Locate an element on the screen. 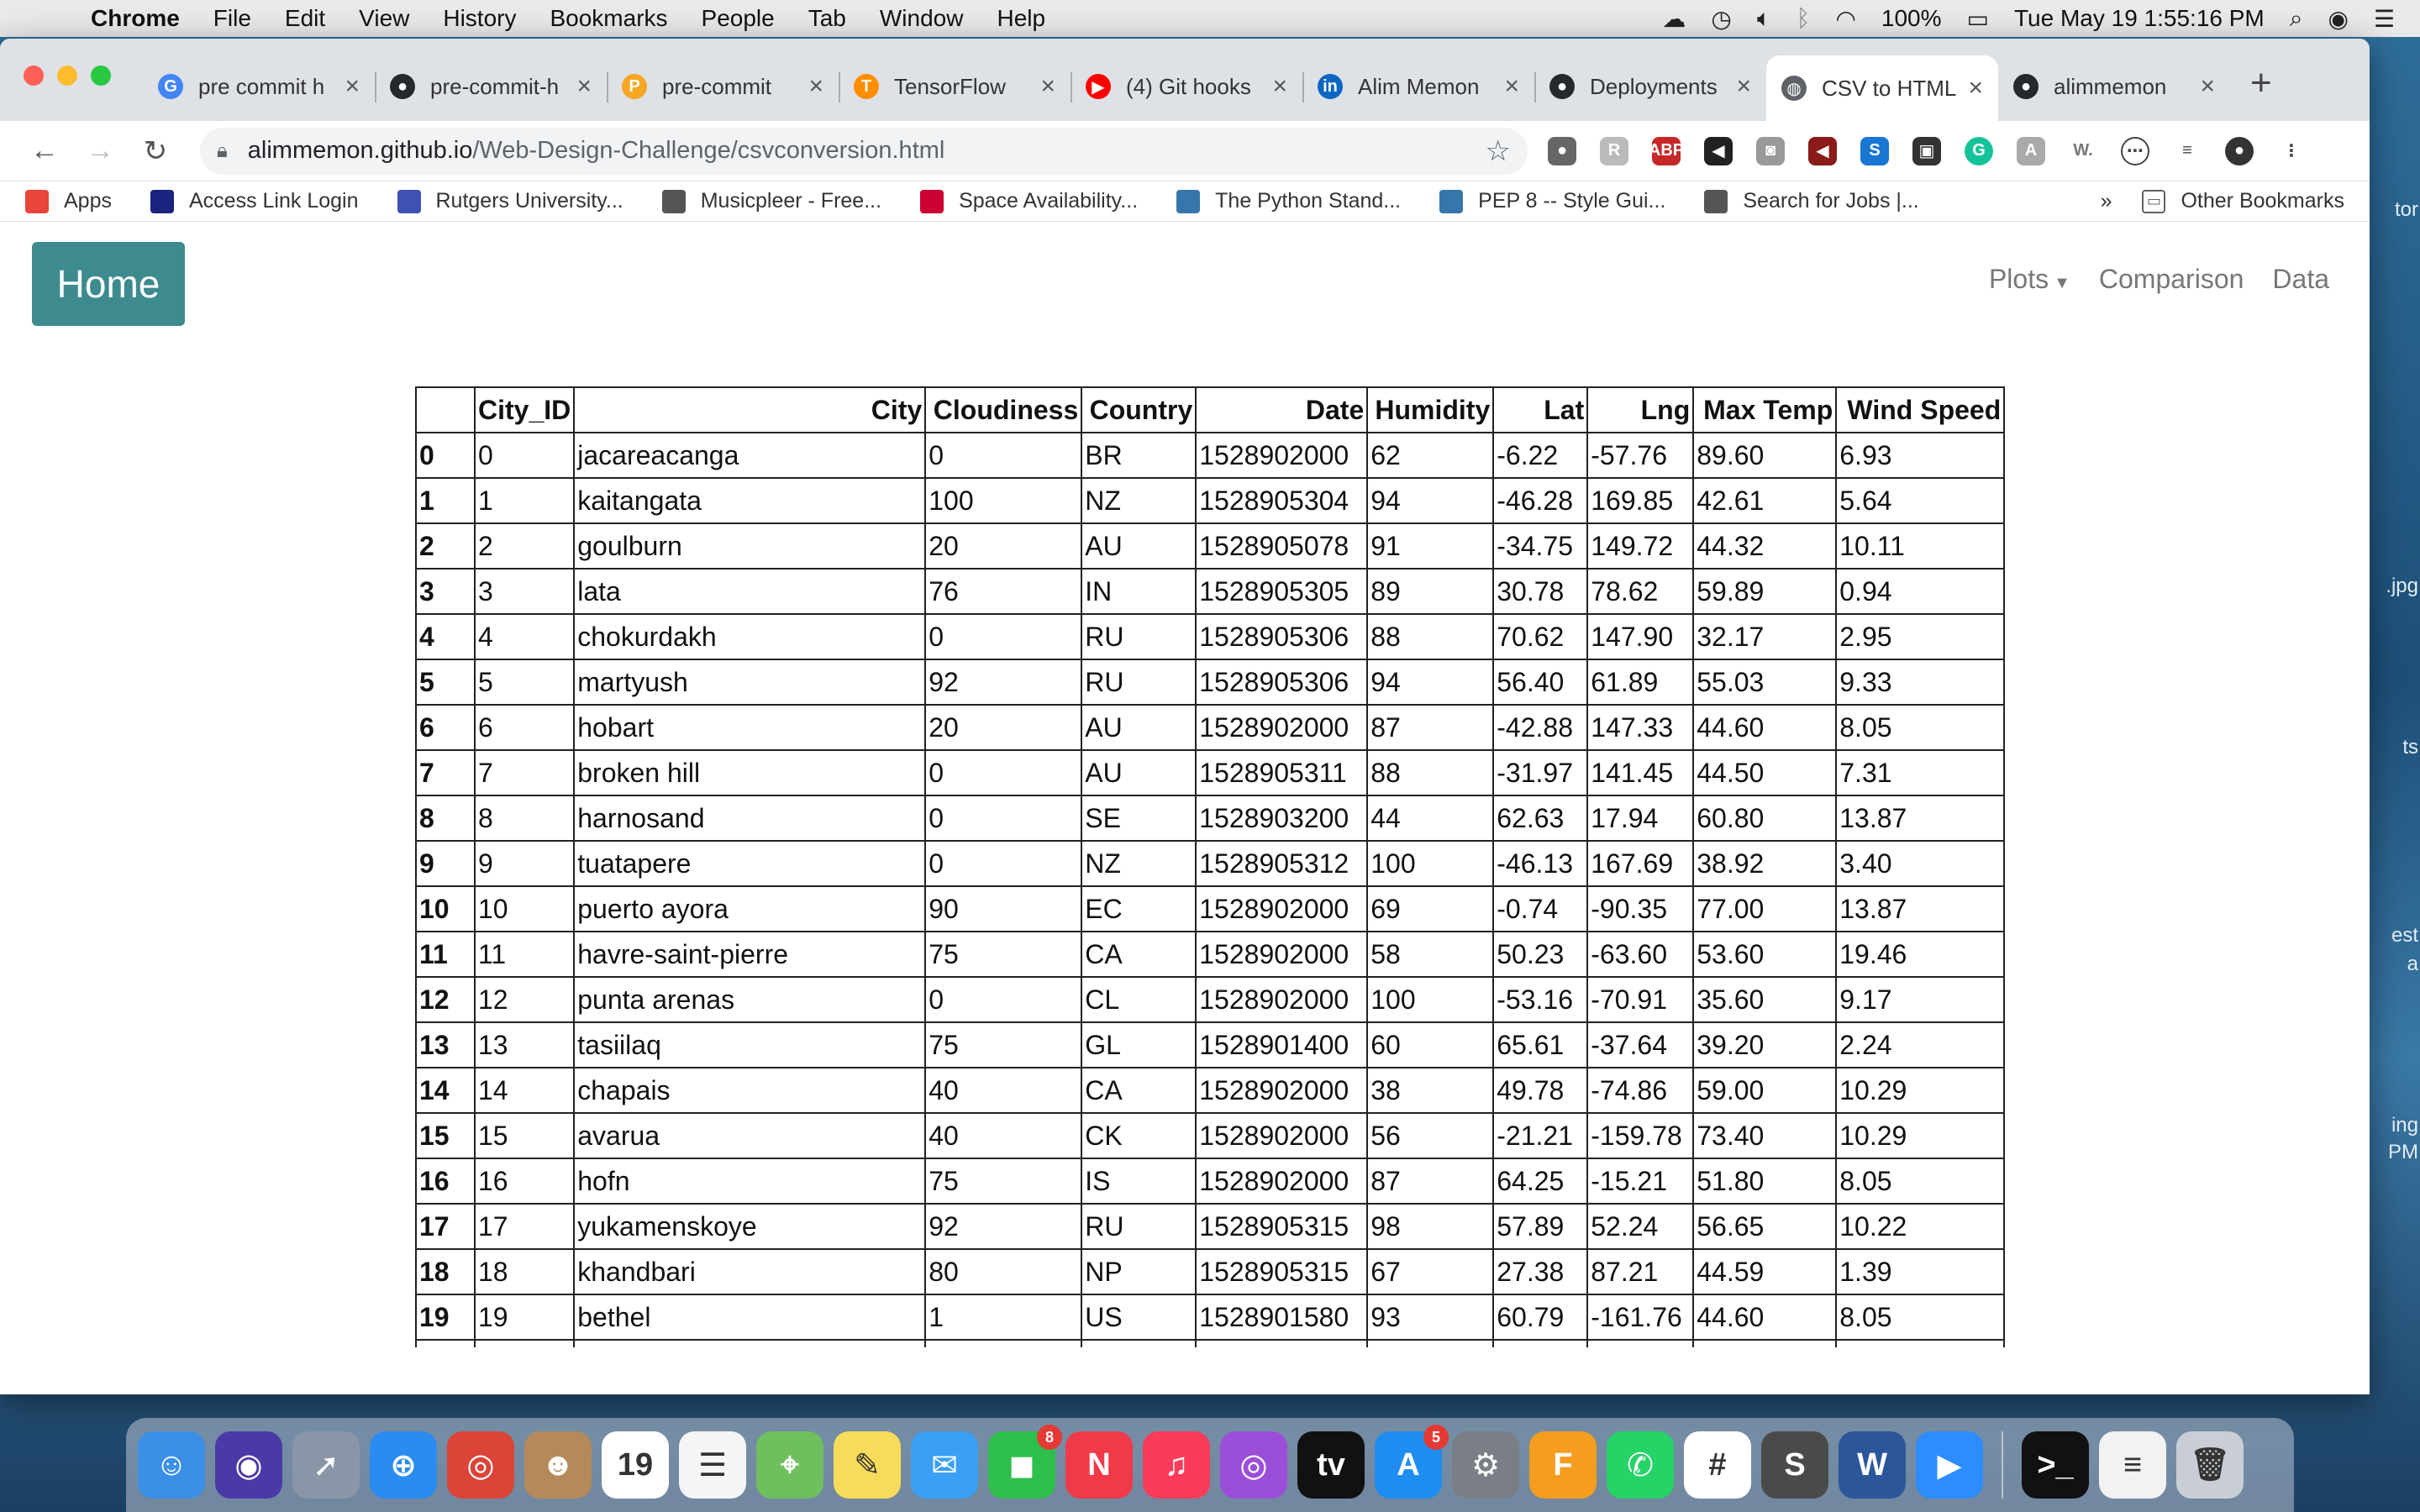  grammarly-icon: G is located at coordinates (1979, 150).